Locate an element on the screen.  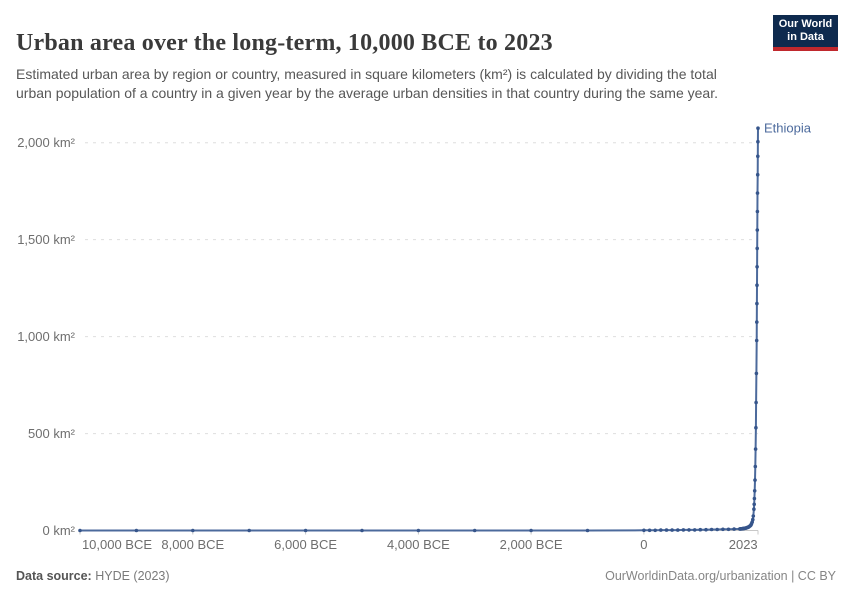
footer-link: OurWorldinData.org/urbanization | CC BY is located at coordinates (720, 576).